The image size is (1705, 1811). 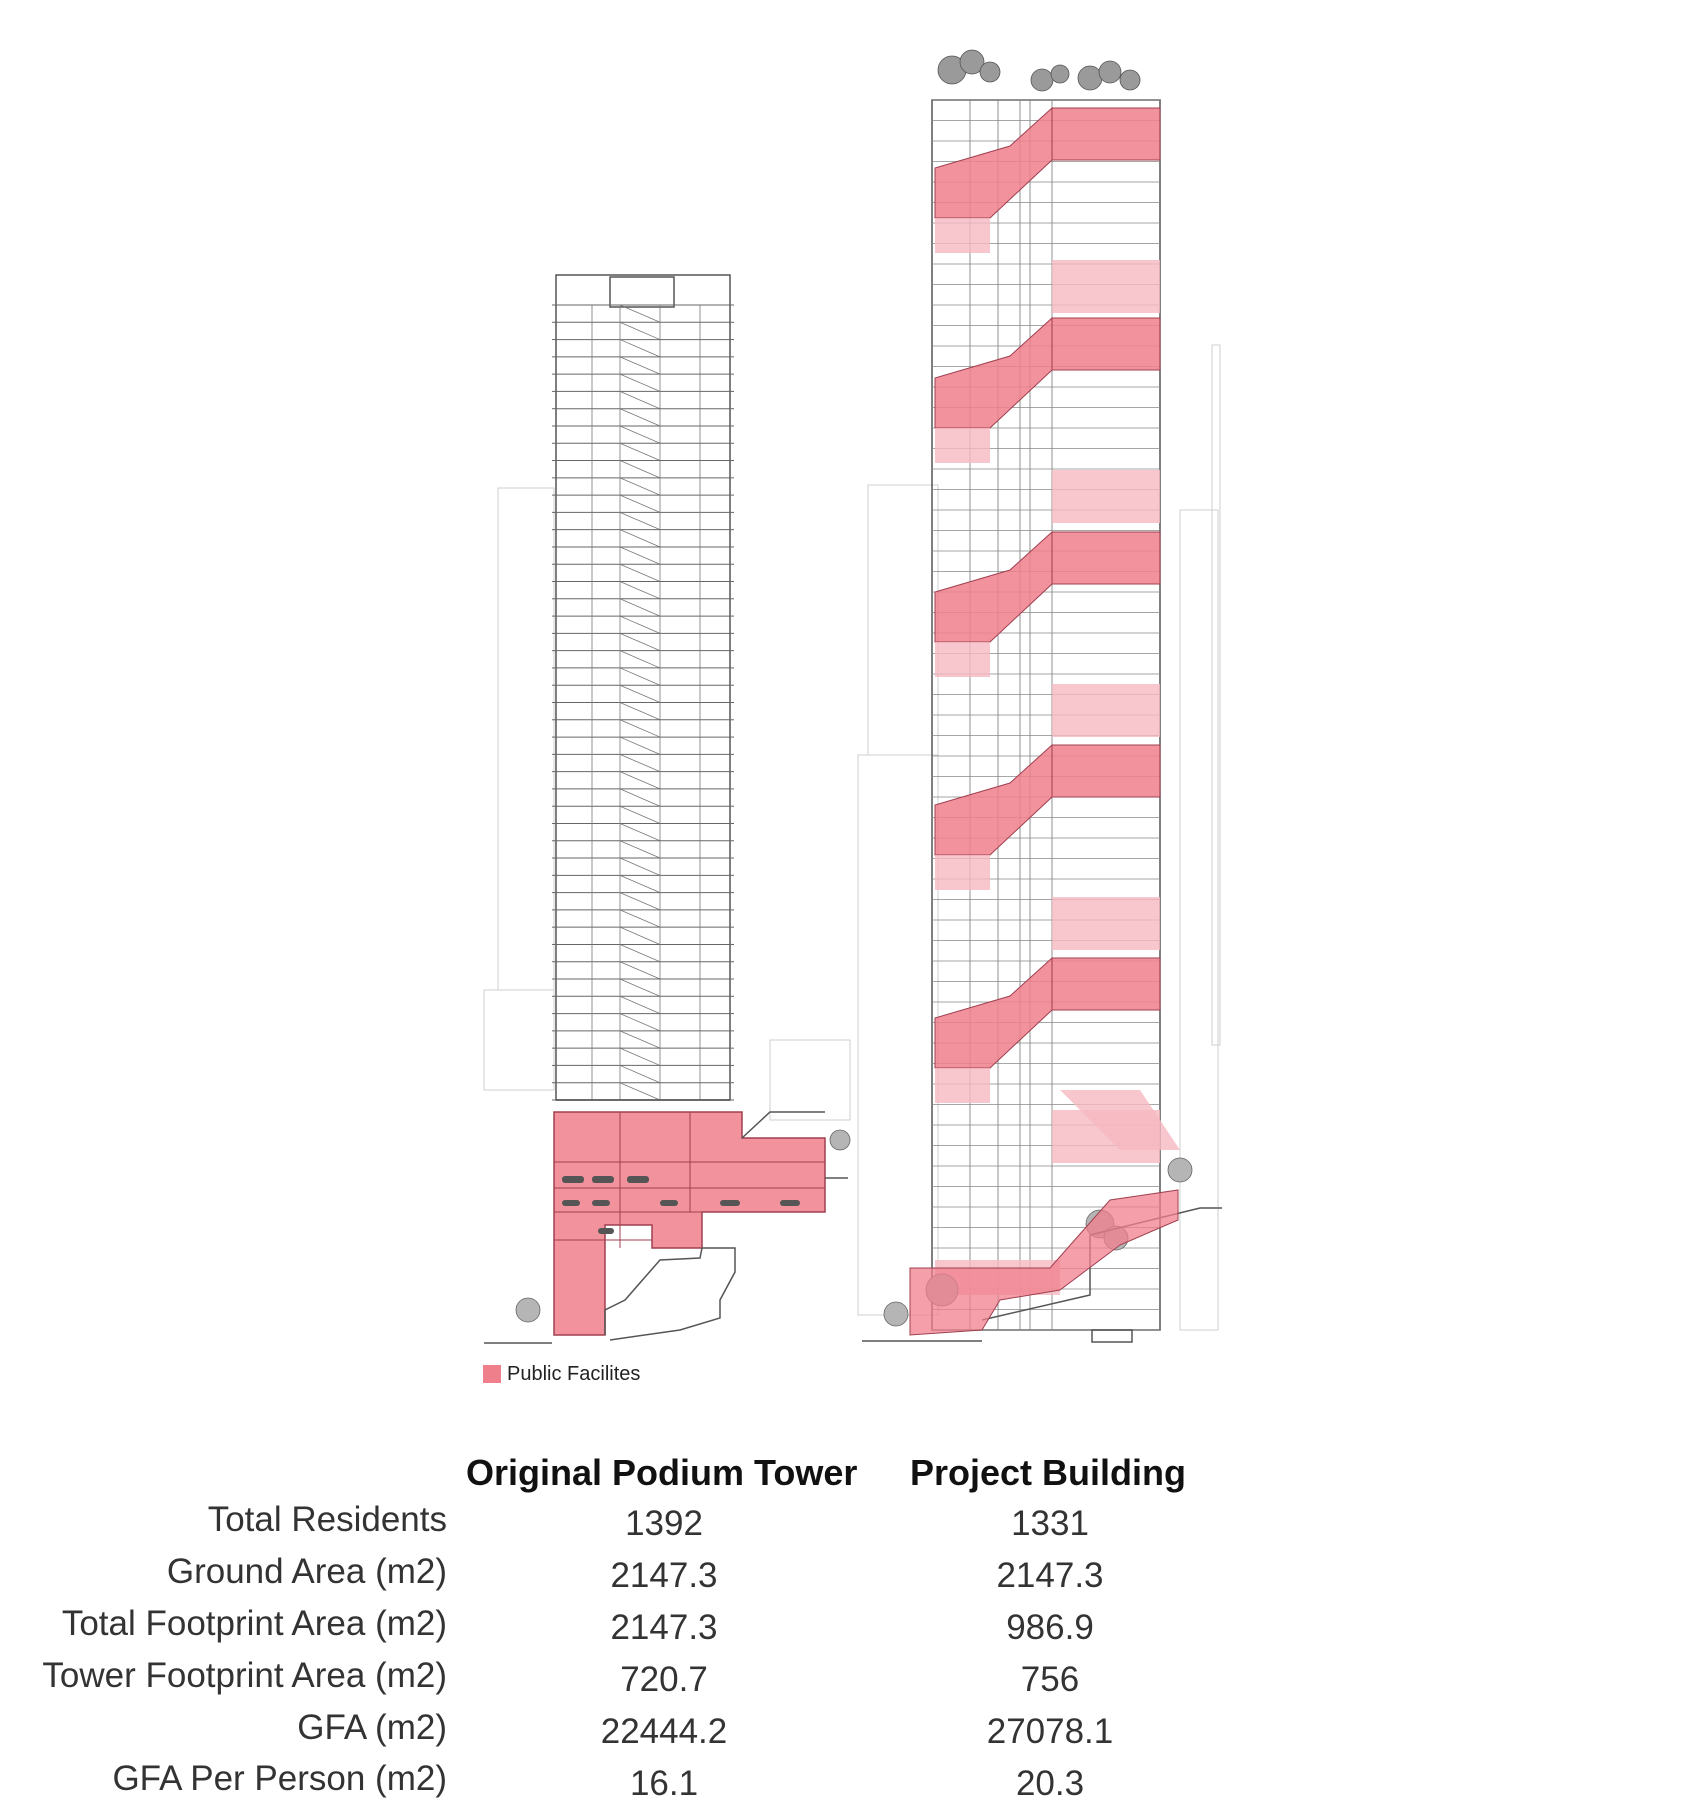 What do you see at coordinates (643, 687) in the screenshot?
I see `original-podium-tower-section` at bounding box center [643, 687].